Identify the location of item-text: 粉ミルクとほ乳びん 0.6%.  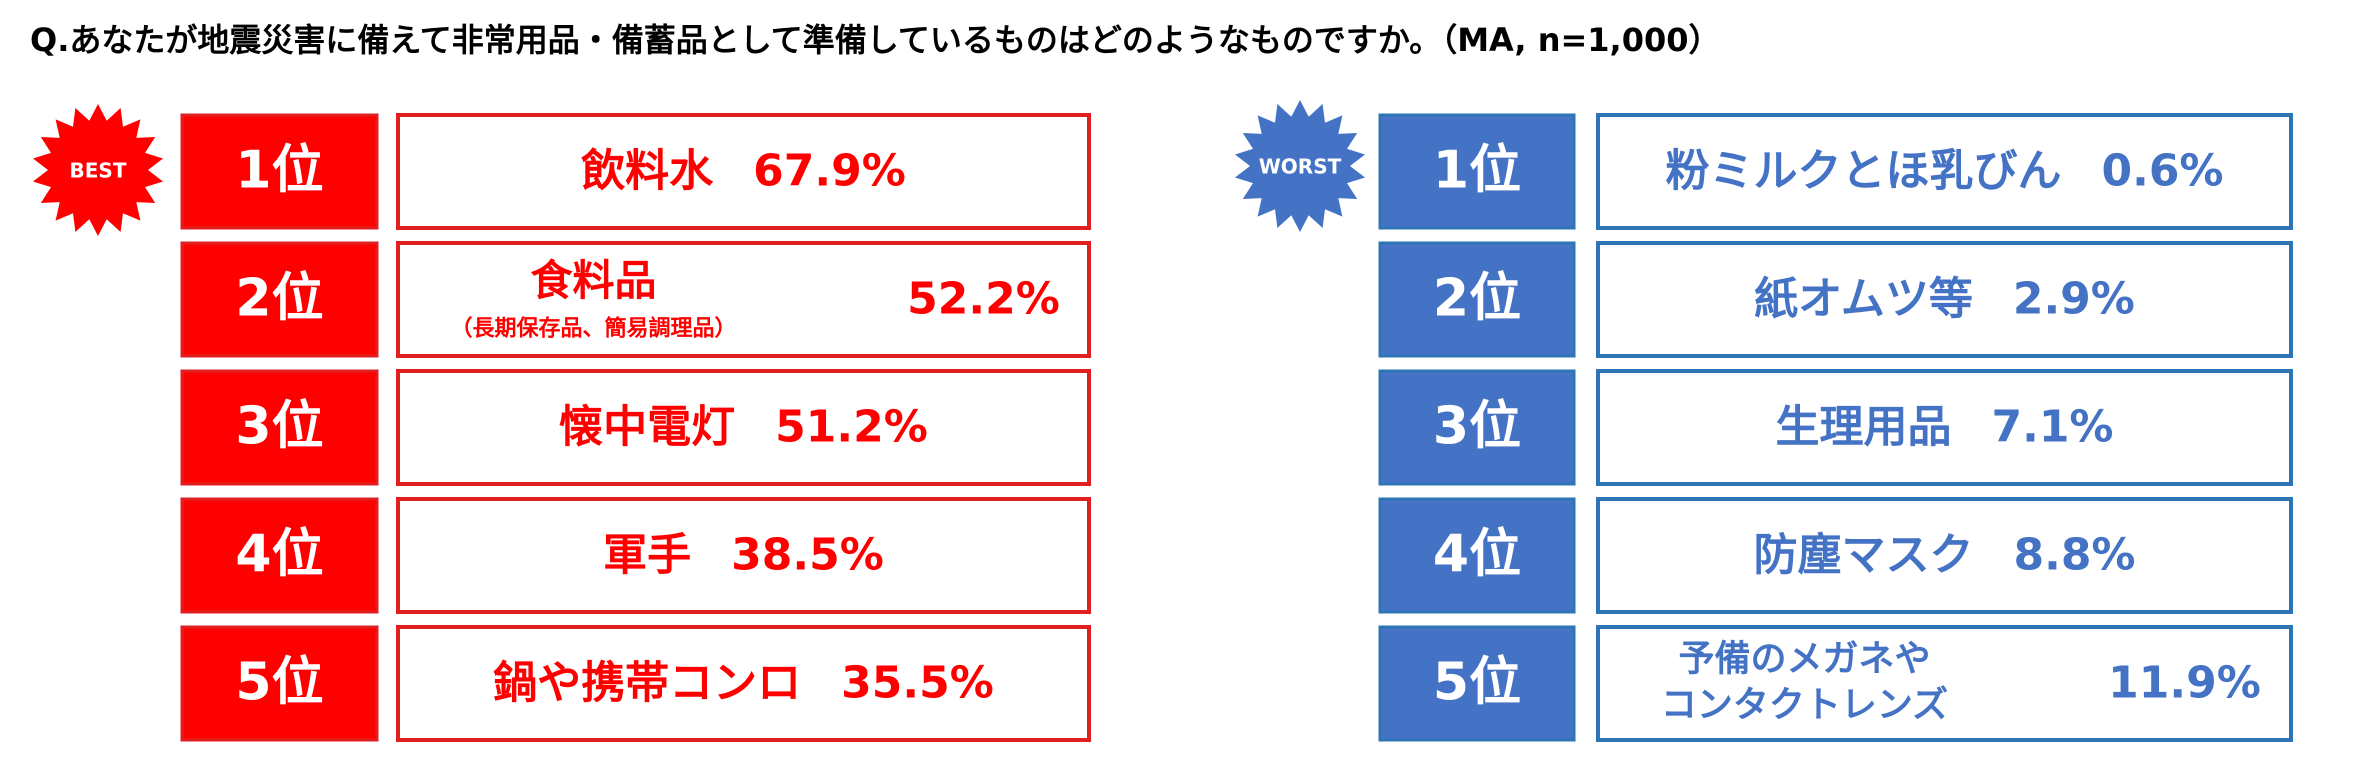
(1944, 171).